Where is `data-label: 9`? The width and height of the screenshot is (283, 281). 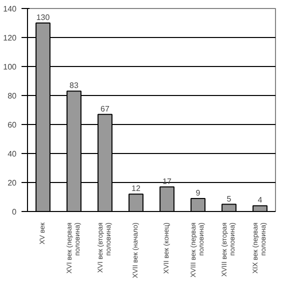 data-label: 9 is located at coordinates (198, 193).